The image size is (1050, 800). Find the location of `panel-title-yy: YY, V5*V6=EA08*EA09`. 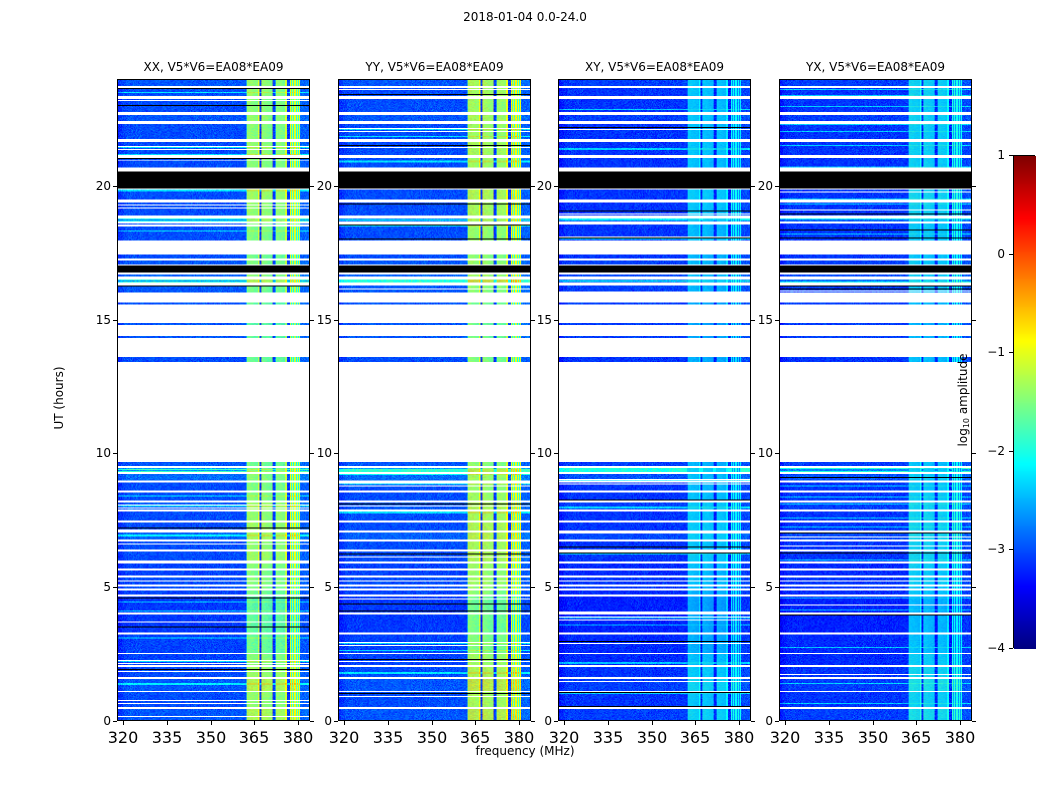

panel-title-yy: YY, V5*V6=EA08*EA09 is located at coordinates (434, 67).